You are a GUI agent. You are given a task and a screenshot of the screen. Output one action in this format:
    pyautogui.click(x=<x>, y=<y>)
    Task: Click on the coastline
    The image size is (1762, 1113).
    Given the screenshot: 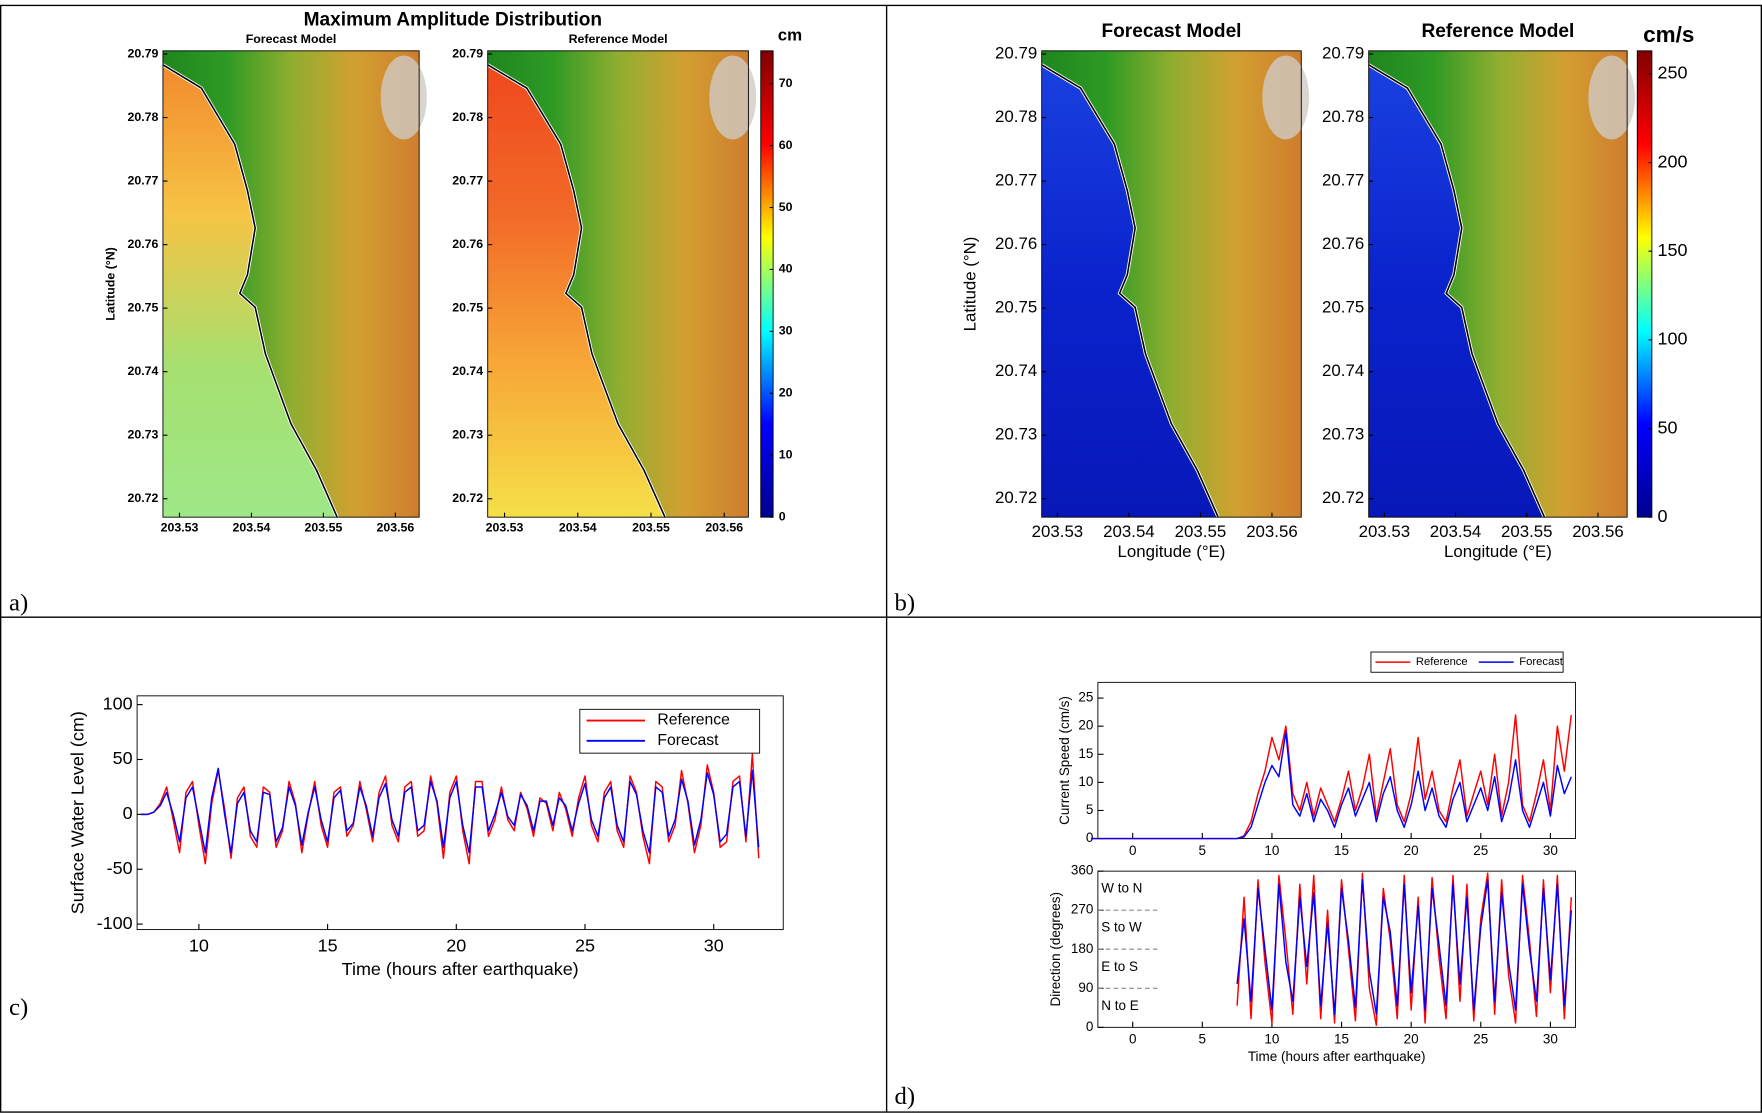 What is the action you would take?
    pyautogui.click(x=1457, y=291)
    